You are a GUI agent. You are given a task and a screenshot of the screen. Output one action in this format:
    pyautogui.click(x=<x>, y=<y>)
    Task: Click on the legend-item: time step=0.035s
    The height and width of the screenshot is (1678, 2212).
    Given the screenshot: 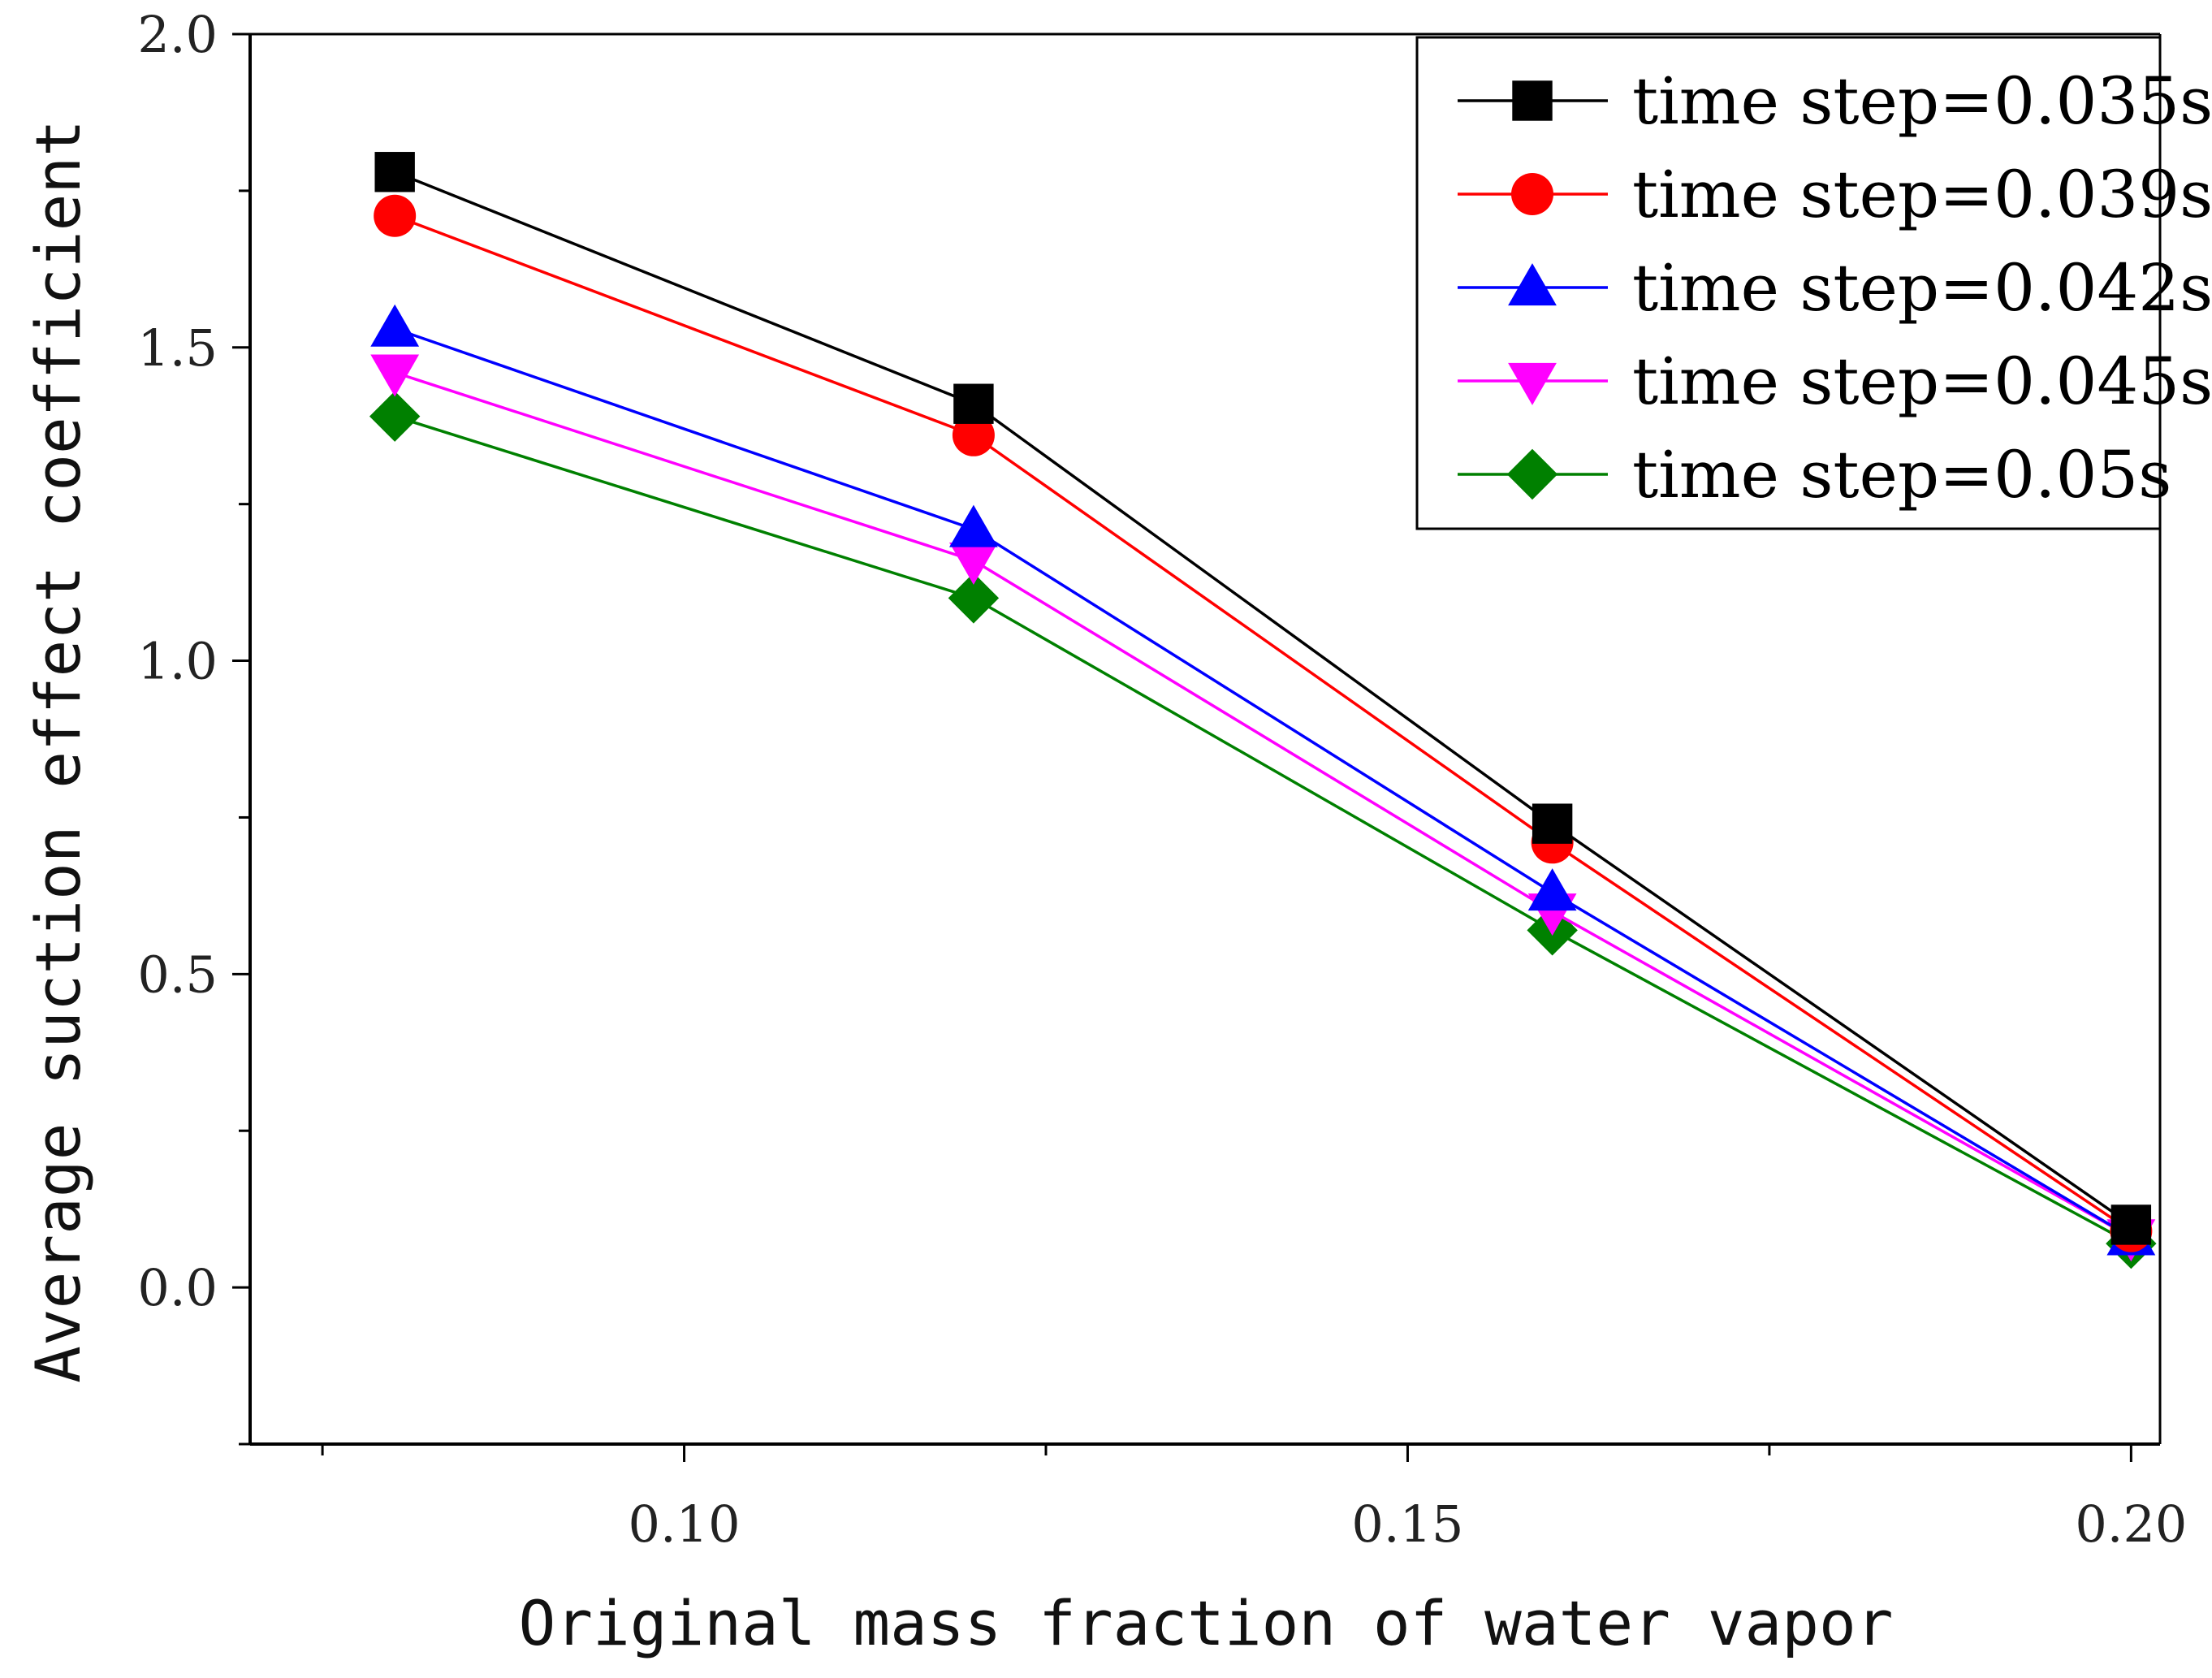 What is the action you would take?
    pyautogui.click(x=1835, y=101)
    